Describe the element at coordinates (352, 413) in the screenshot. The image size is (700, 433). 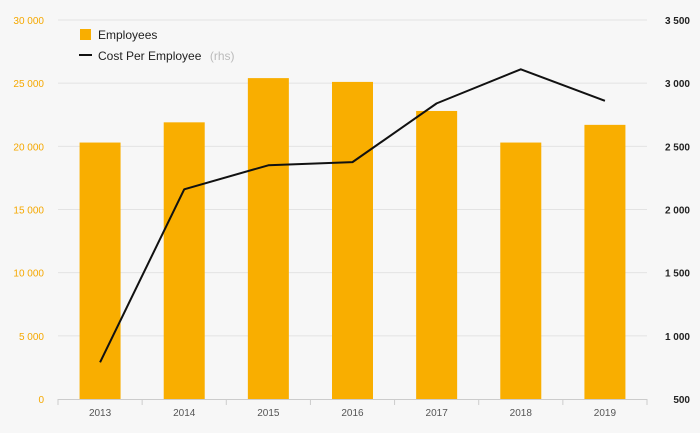
I see `x-tick-label: 2016` at that location.